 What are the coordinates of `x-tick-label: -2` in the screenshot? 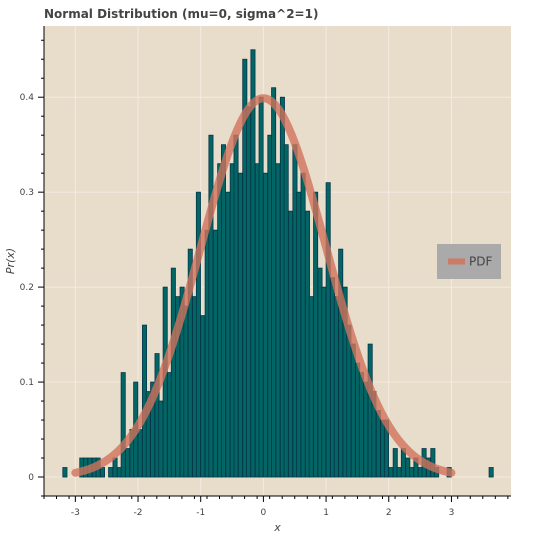 It's located at (138, 513).